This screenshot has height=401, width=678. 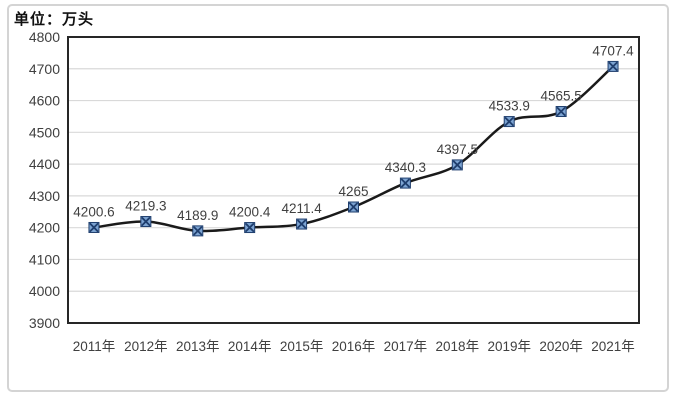 What do you see at coordinates (509, 346) in the screenshot?
I see `x-tick-label: 2019年` at bounding box center [509, 346].